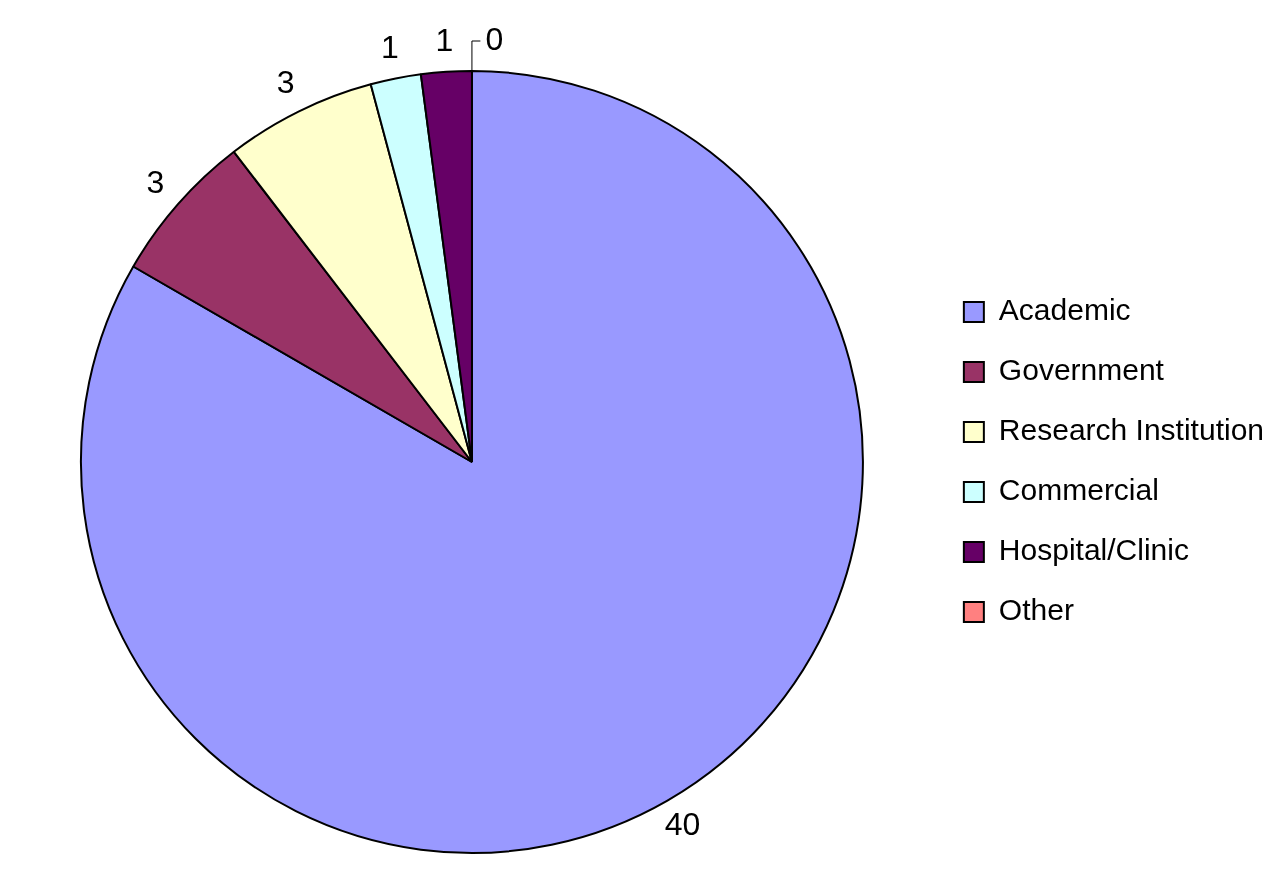  I want to click on legend-label: Commercial, so click(1078, 490).